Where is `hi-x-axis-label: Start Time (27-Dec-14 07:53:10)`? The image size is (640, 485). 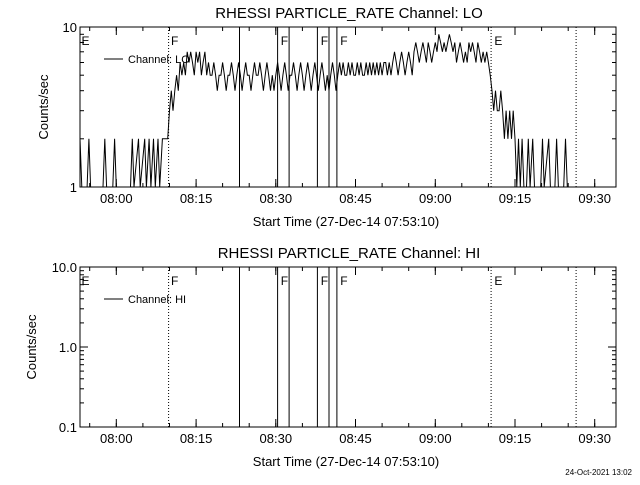
hi-x-axis-label: Start Time (27-Dec-14 07:53:10) is located at coordinates (346, 461).